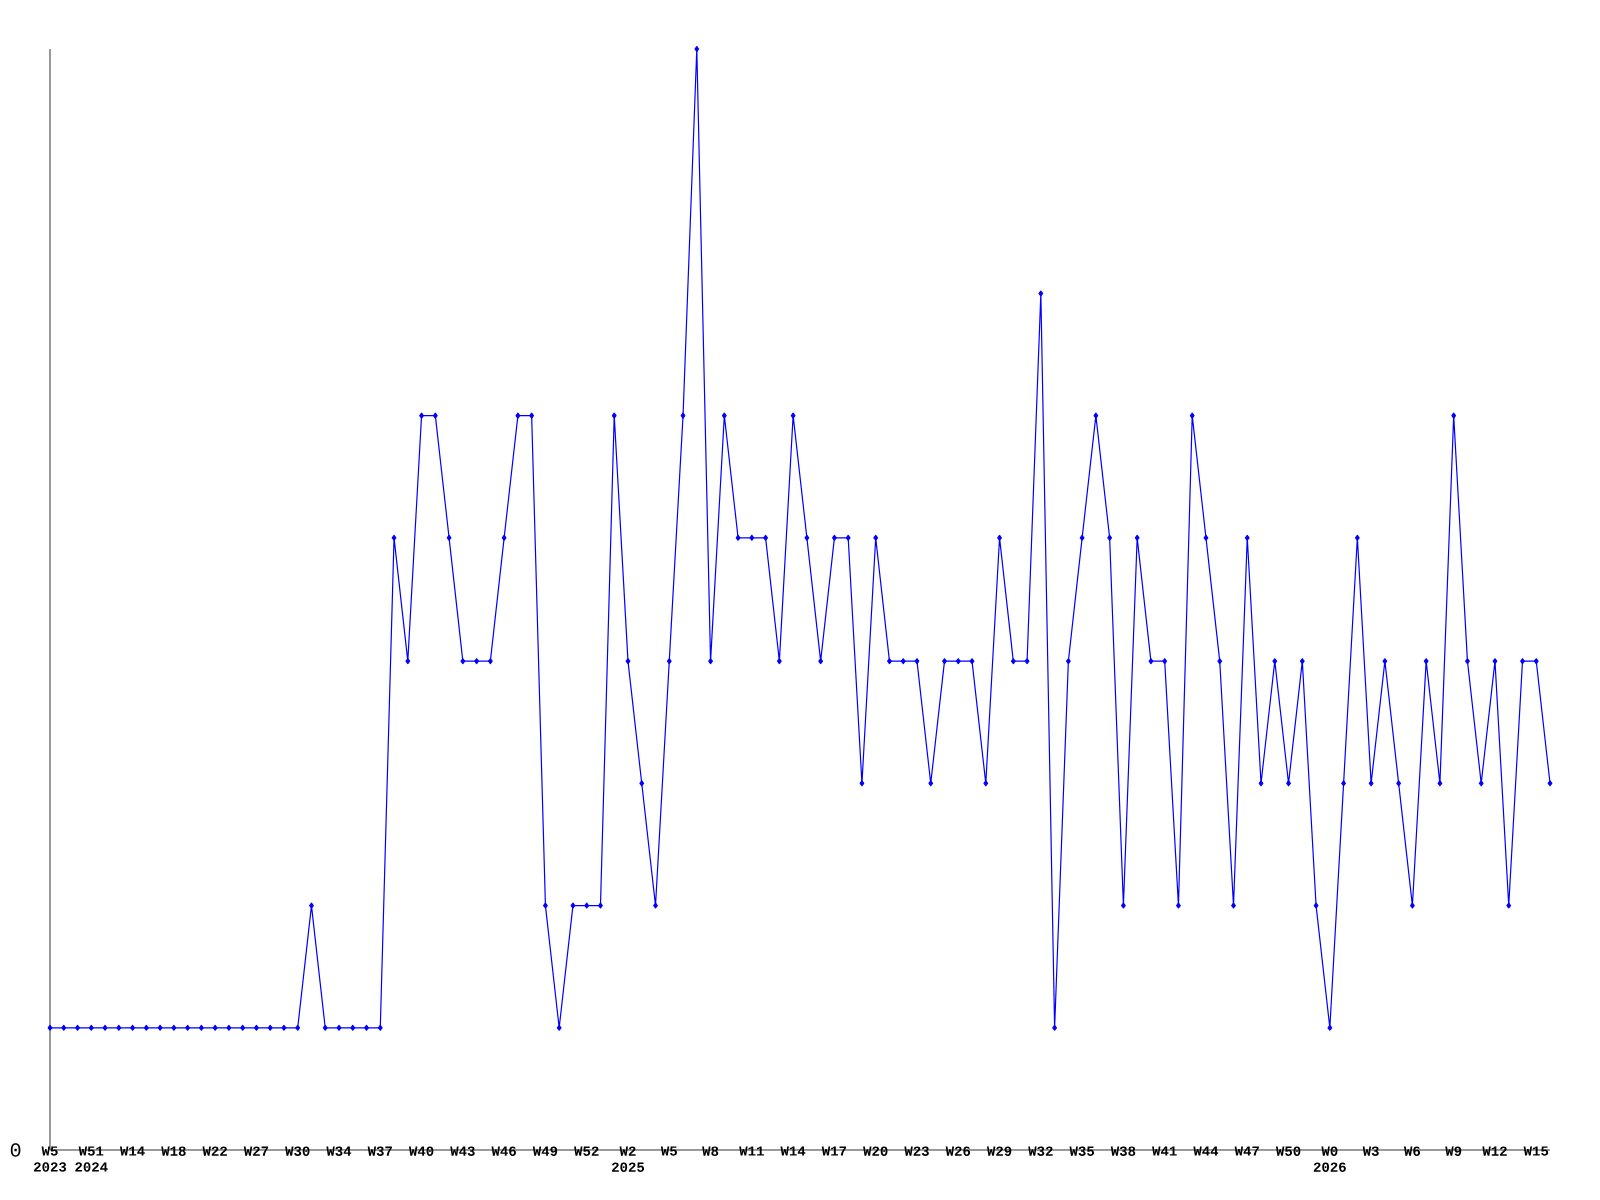 This screenshot has width=1600, height=1200. Describe the element at coordinates (916, 1151) in the screenshot. I see `x-tick-label: W23` at that location.